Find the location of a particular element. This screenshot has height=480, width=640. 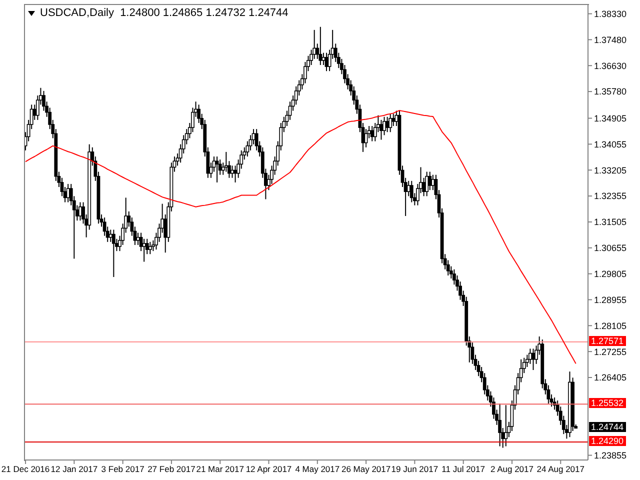

x-tick-label: 12 Apr 2017 is located at coordinates (269, 469).